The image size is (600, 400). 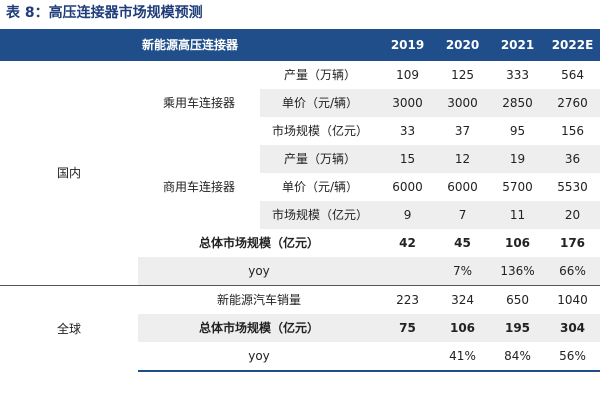 I want to click on table-row-total: 总体市场规模（亿元） 42 45 106 176, so click(x=300, y=243).